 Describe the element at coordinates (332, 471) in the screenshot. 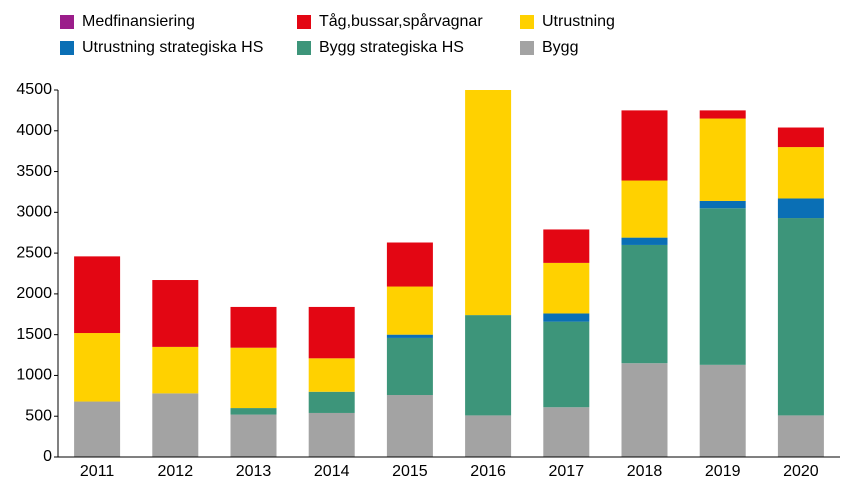

I see `x-tick-label: 2014` at that location.